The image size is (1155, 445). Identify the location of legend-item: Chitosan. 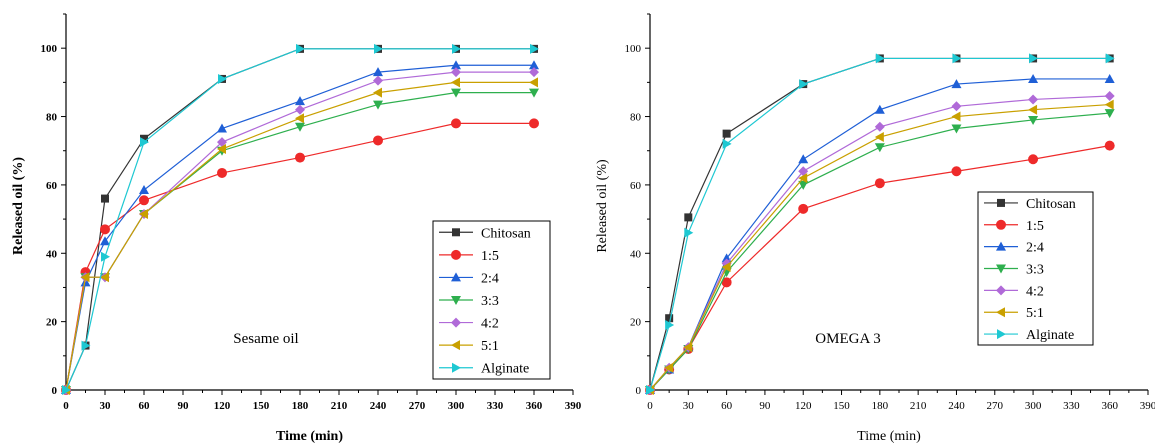
(1030, 204).